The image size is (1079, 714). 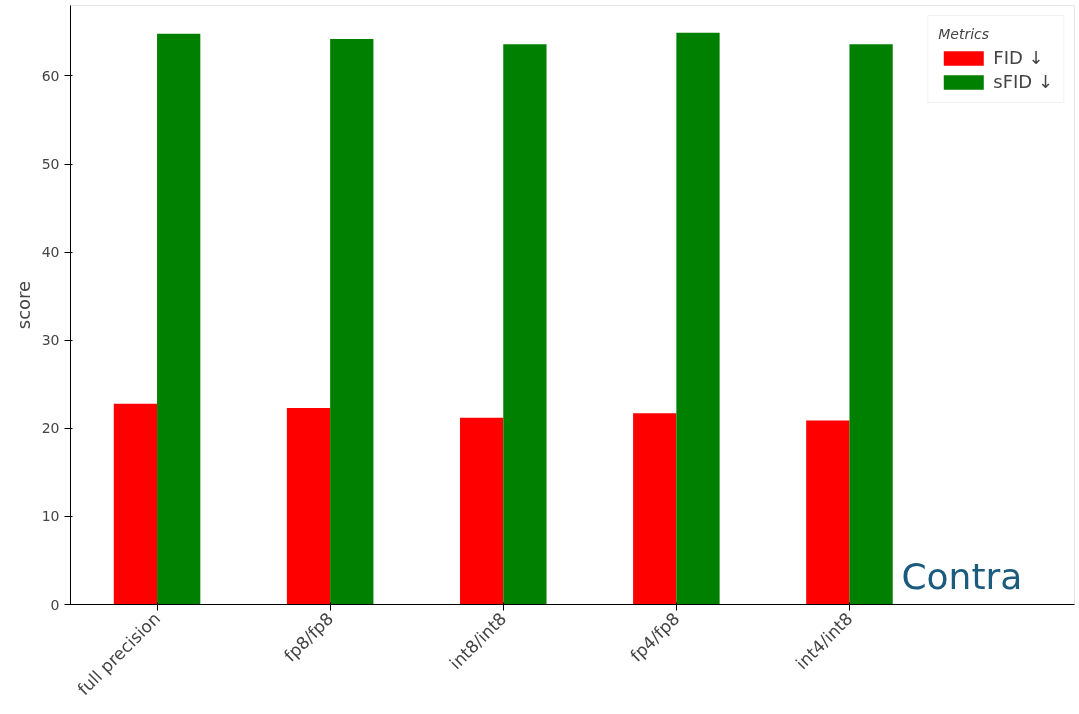 What do you see at coordinates (50, 164) in the screenshot?
I see `y-tick-label: 50` at bounding box center [50, 164].